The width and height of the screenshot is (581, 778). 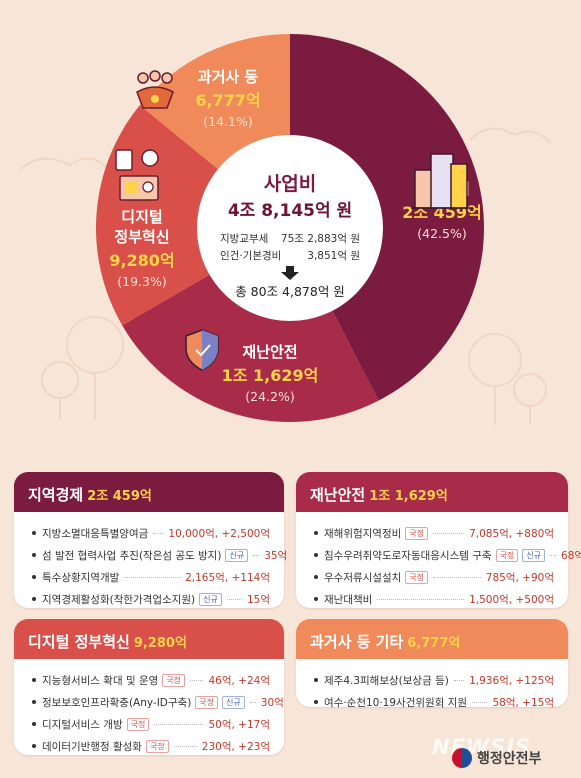 I want to click on center-row-label-1: 인건·기본경비, so click(x=250, y=255).